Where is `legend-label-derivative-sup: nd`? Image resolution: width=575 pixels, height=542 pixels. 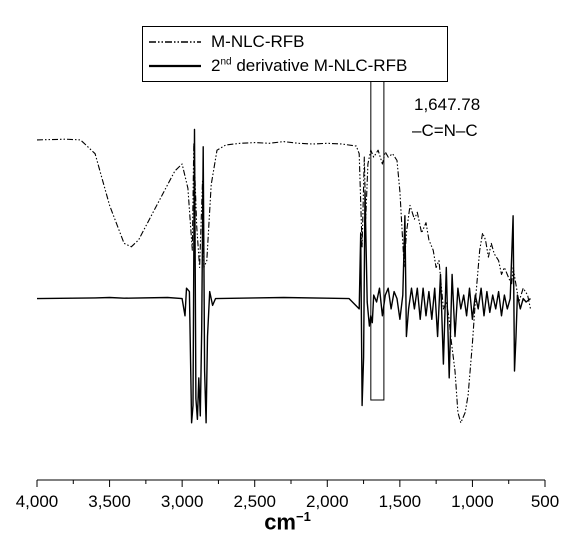 legend-label-derivative-sup: nd is located at coordinates (226, 62).